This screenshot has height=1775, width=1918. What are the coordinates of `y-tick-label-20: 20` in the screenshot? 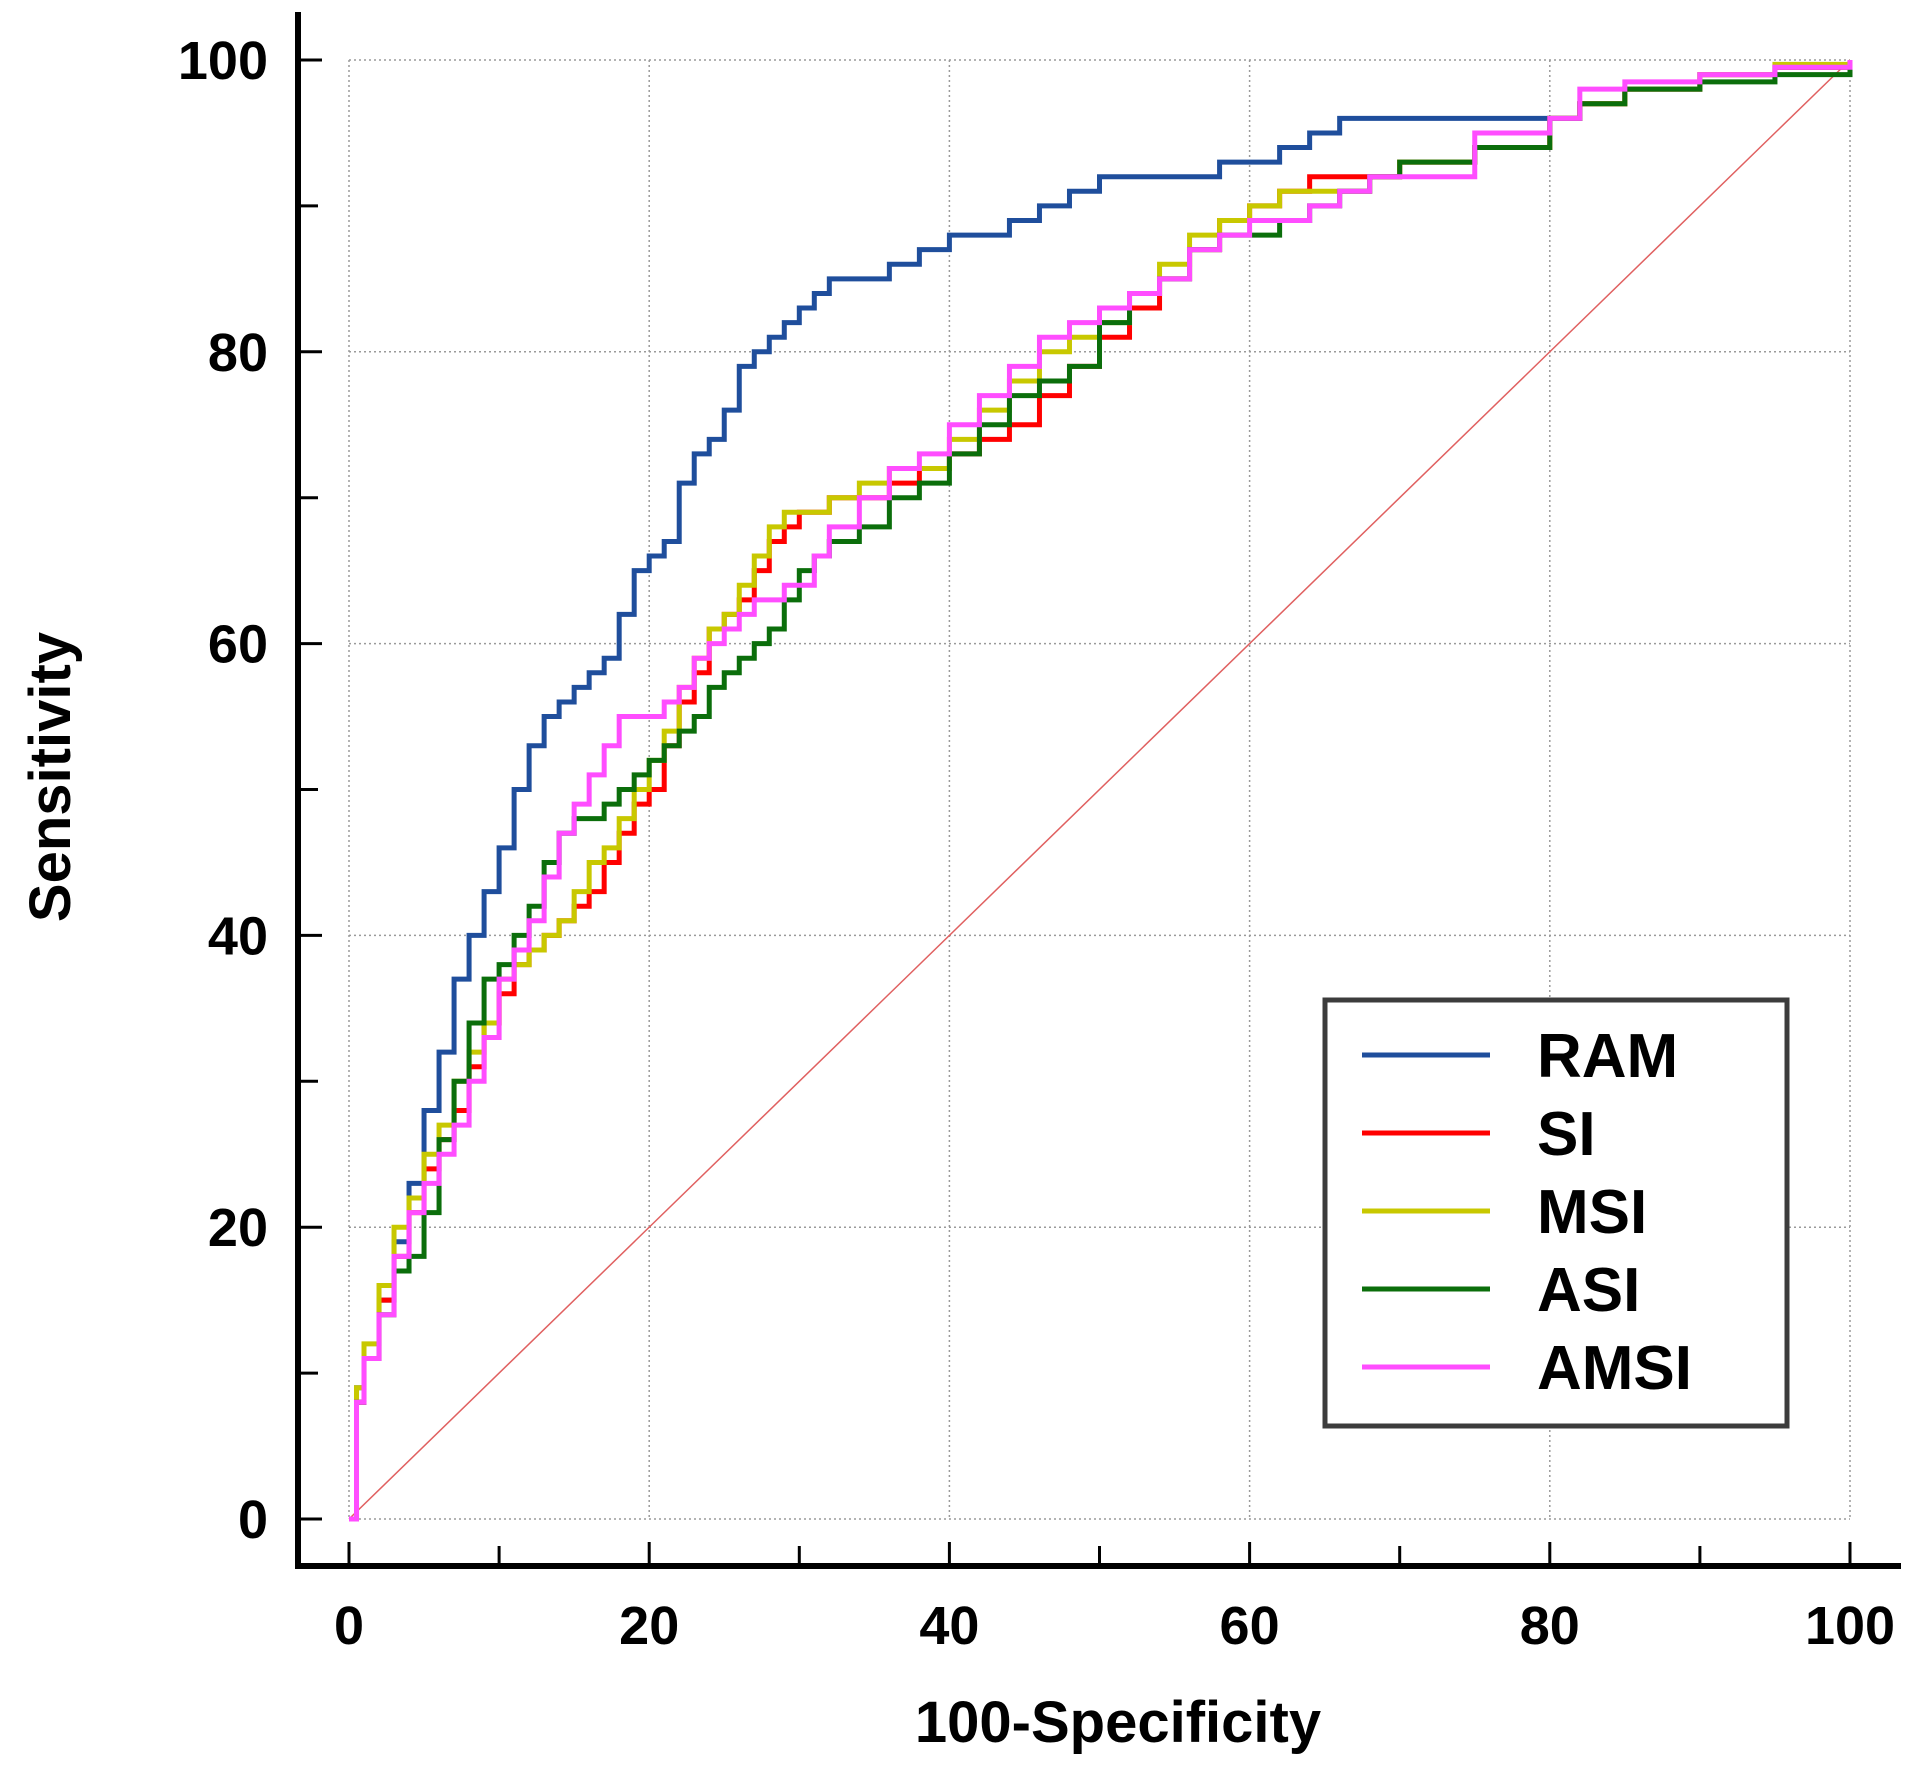 It's located at (238, 1228).